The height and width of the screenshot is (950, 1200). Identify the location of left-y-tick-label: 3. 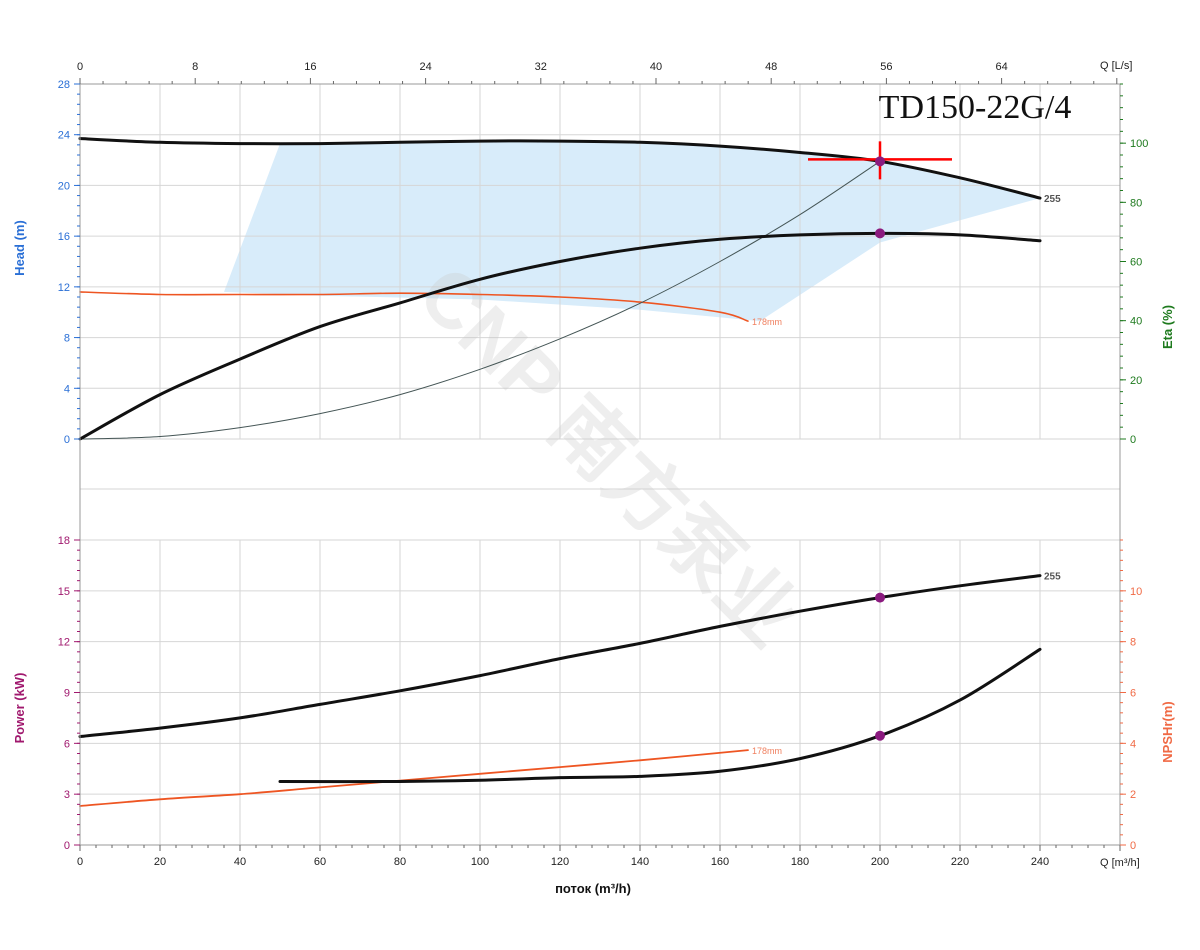
(67, 795).